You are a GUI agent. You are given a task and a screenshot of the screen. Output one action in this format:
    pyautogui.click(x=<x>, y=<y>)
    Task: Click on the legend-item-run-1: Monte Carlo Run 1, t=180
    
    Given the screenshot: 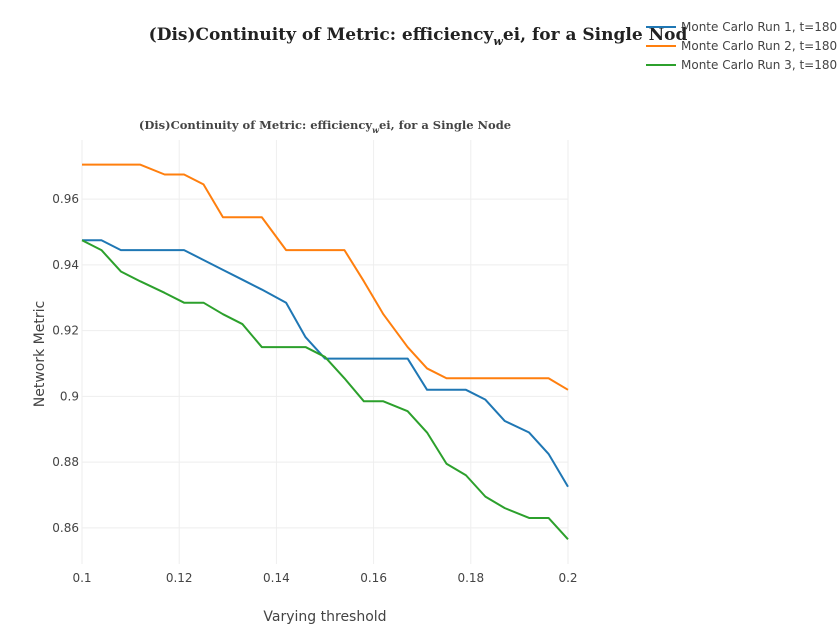 What is the action you would take?
    pyautogui.click(x=741, y=27)
    